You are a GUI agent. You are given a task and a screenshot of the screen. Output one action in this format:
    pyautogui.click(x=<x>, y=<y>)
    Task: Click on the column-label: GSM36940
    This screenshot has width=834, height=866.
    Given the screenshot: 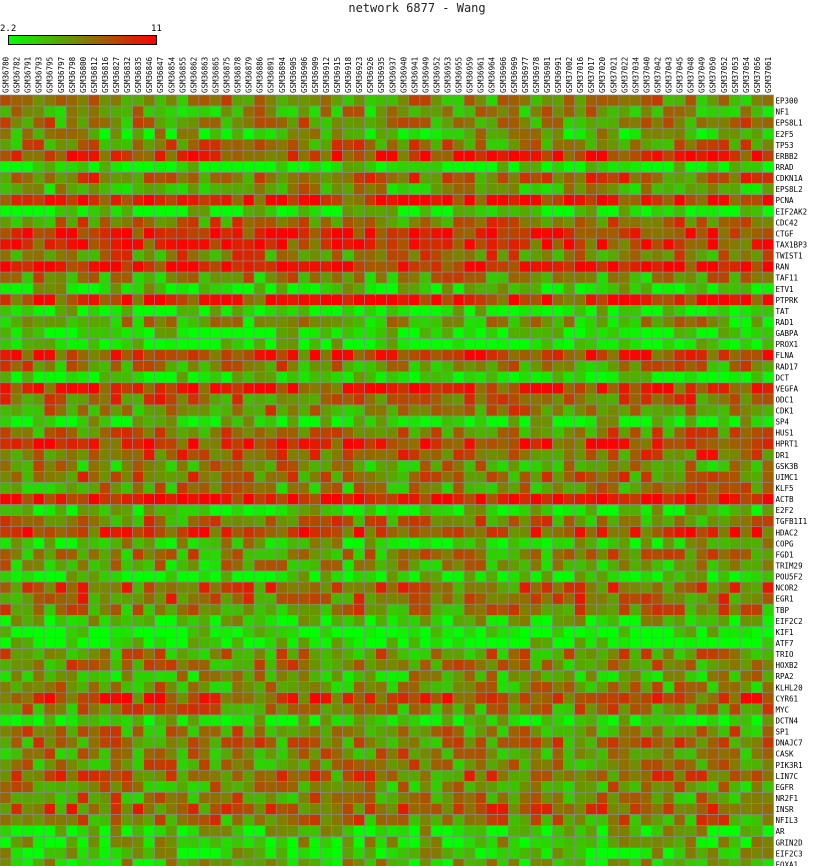 What is the action you would take?
    pyautogui.click(x=403, y=74)
    